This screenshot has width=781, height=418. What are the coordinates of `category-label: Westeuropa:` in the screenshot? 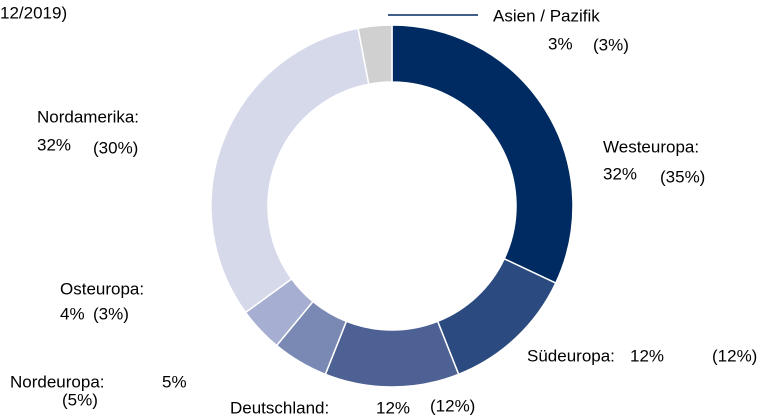 It's located at (651, 146).